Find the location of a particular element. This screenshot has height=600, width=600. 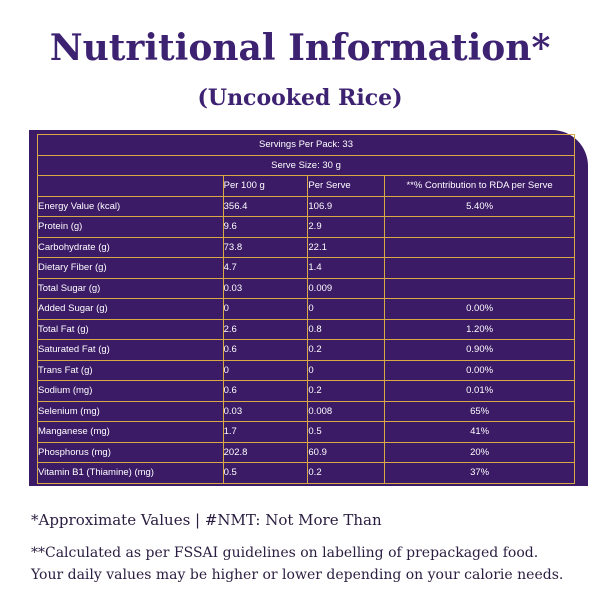

nutrient-name: Manganese (mg) is located at coordinates (130, 432).